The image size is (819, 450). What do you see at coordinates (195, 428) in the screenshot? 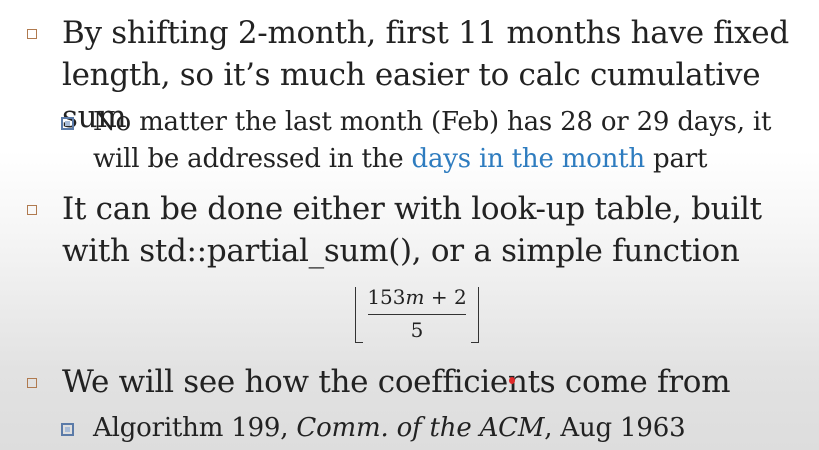
I see `bullet-3-sub-prefix: Algorithm 199,` at bounding box center [195, 428].